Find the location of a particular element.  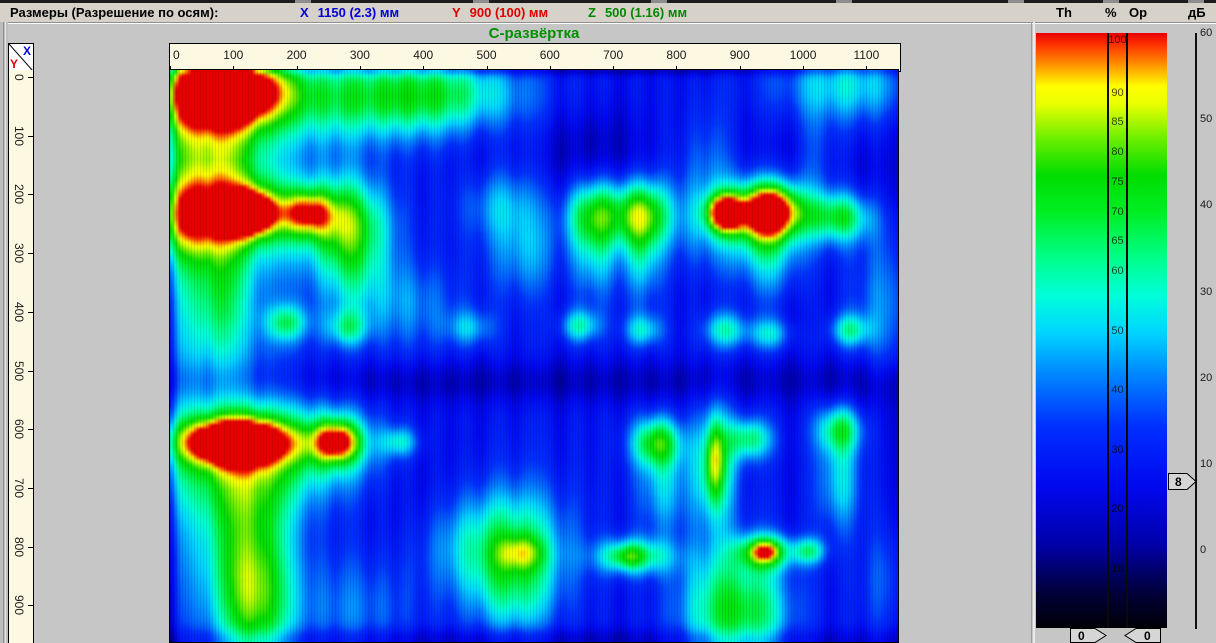

x-axis-label: 1100 is located at coordinates (866, 55).